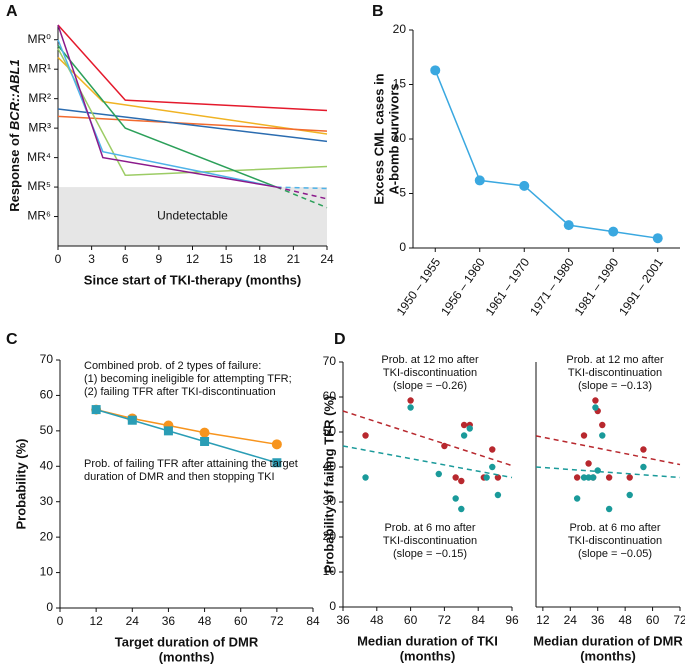 This screenshot has width=685, height=671. I want to click on x-tick-label: 3, so click(91, 259).